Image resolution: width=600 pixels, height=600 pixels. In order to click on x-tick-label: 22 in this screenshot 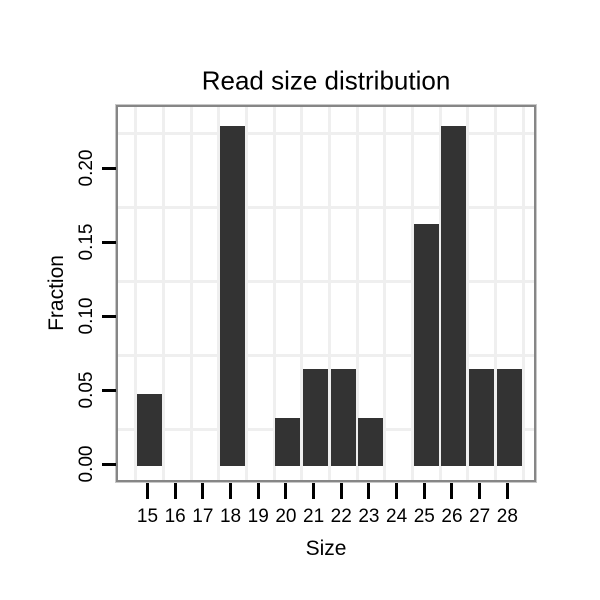, I will do `click(341, 516)`.